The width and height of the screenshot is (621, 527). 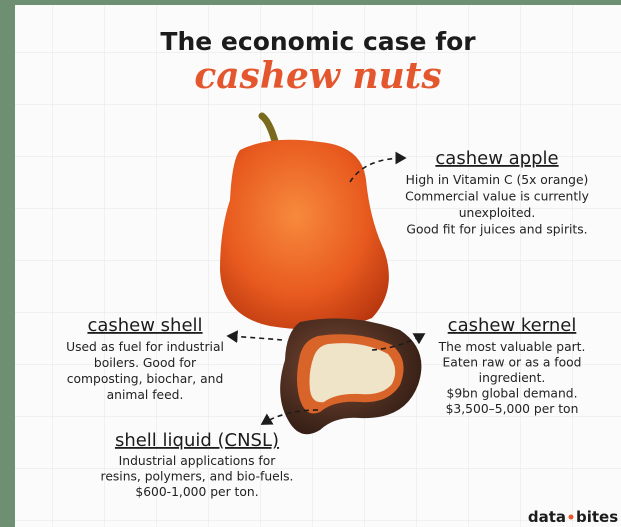 I want to click on brand-right: bites, so click(x=597, y=517).